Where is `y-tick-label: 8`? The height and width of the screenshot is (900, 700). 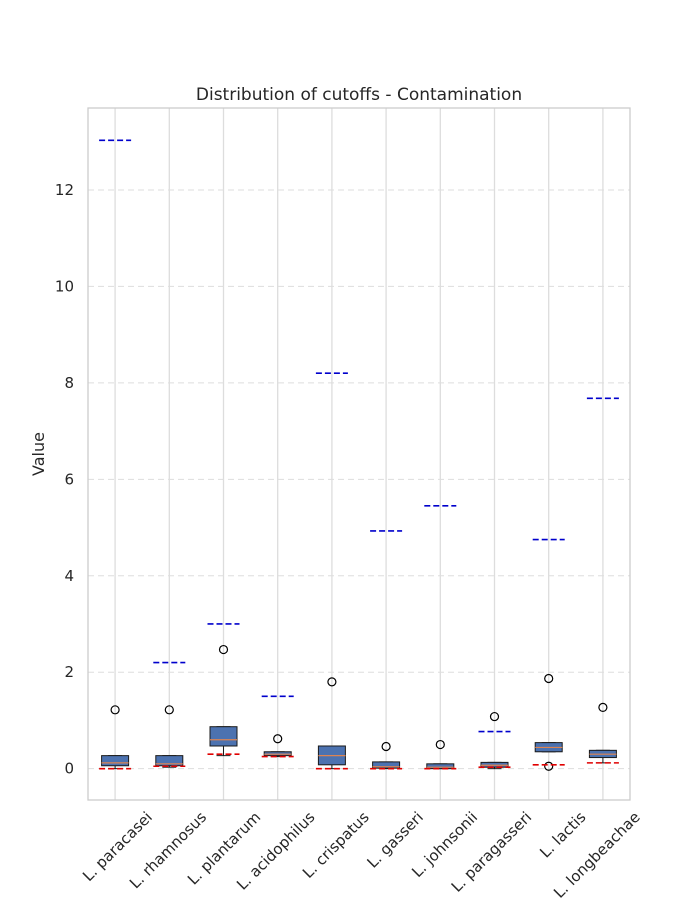
y-tick-label: 8 is located at coordinates (69, 383).